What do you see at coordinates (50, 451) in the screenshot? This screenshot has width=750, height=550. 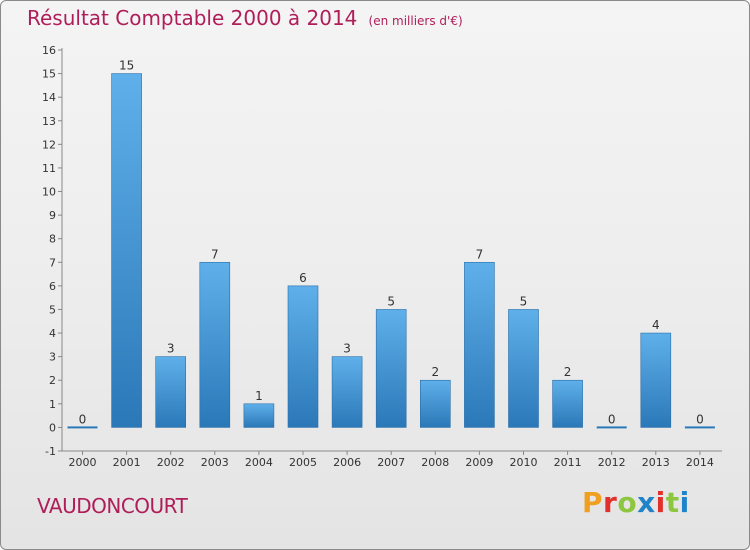 I see `y-tick-label: -1` at bounding box center [50, 451].